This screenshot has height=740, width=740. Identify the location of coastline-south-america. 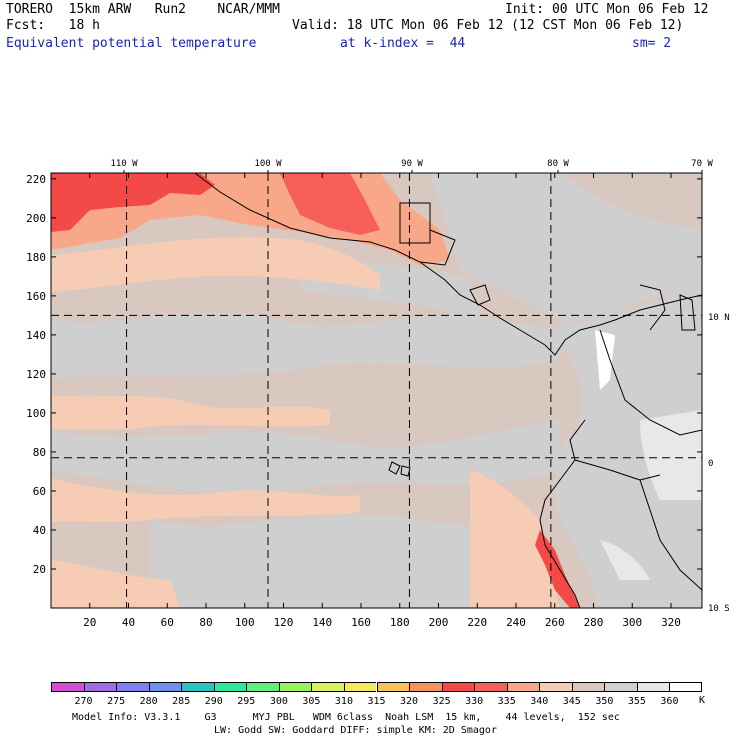
(562, 513).